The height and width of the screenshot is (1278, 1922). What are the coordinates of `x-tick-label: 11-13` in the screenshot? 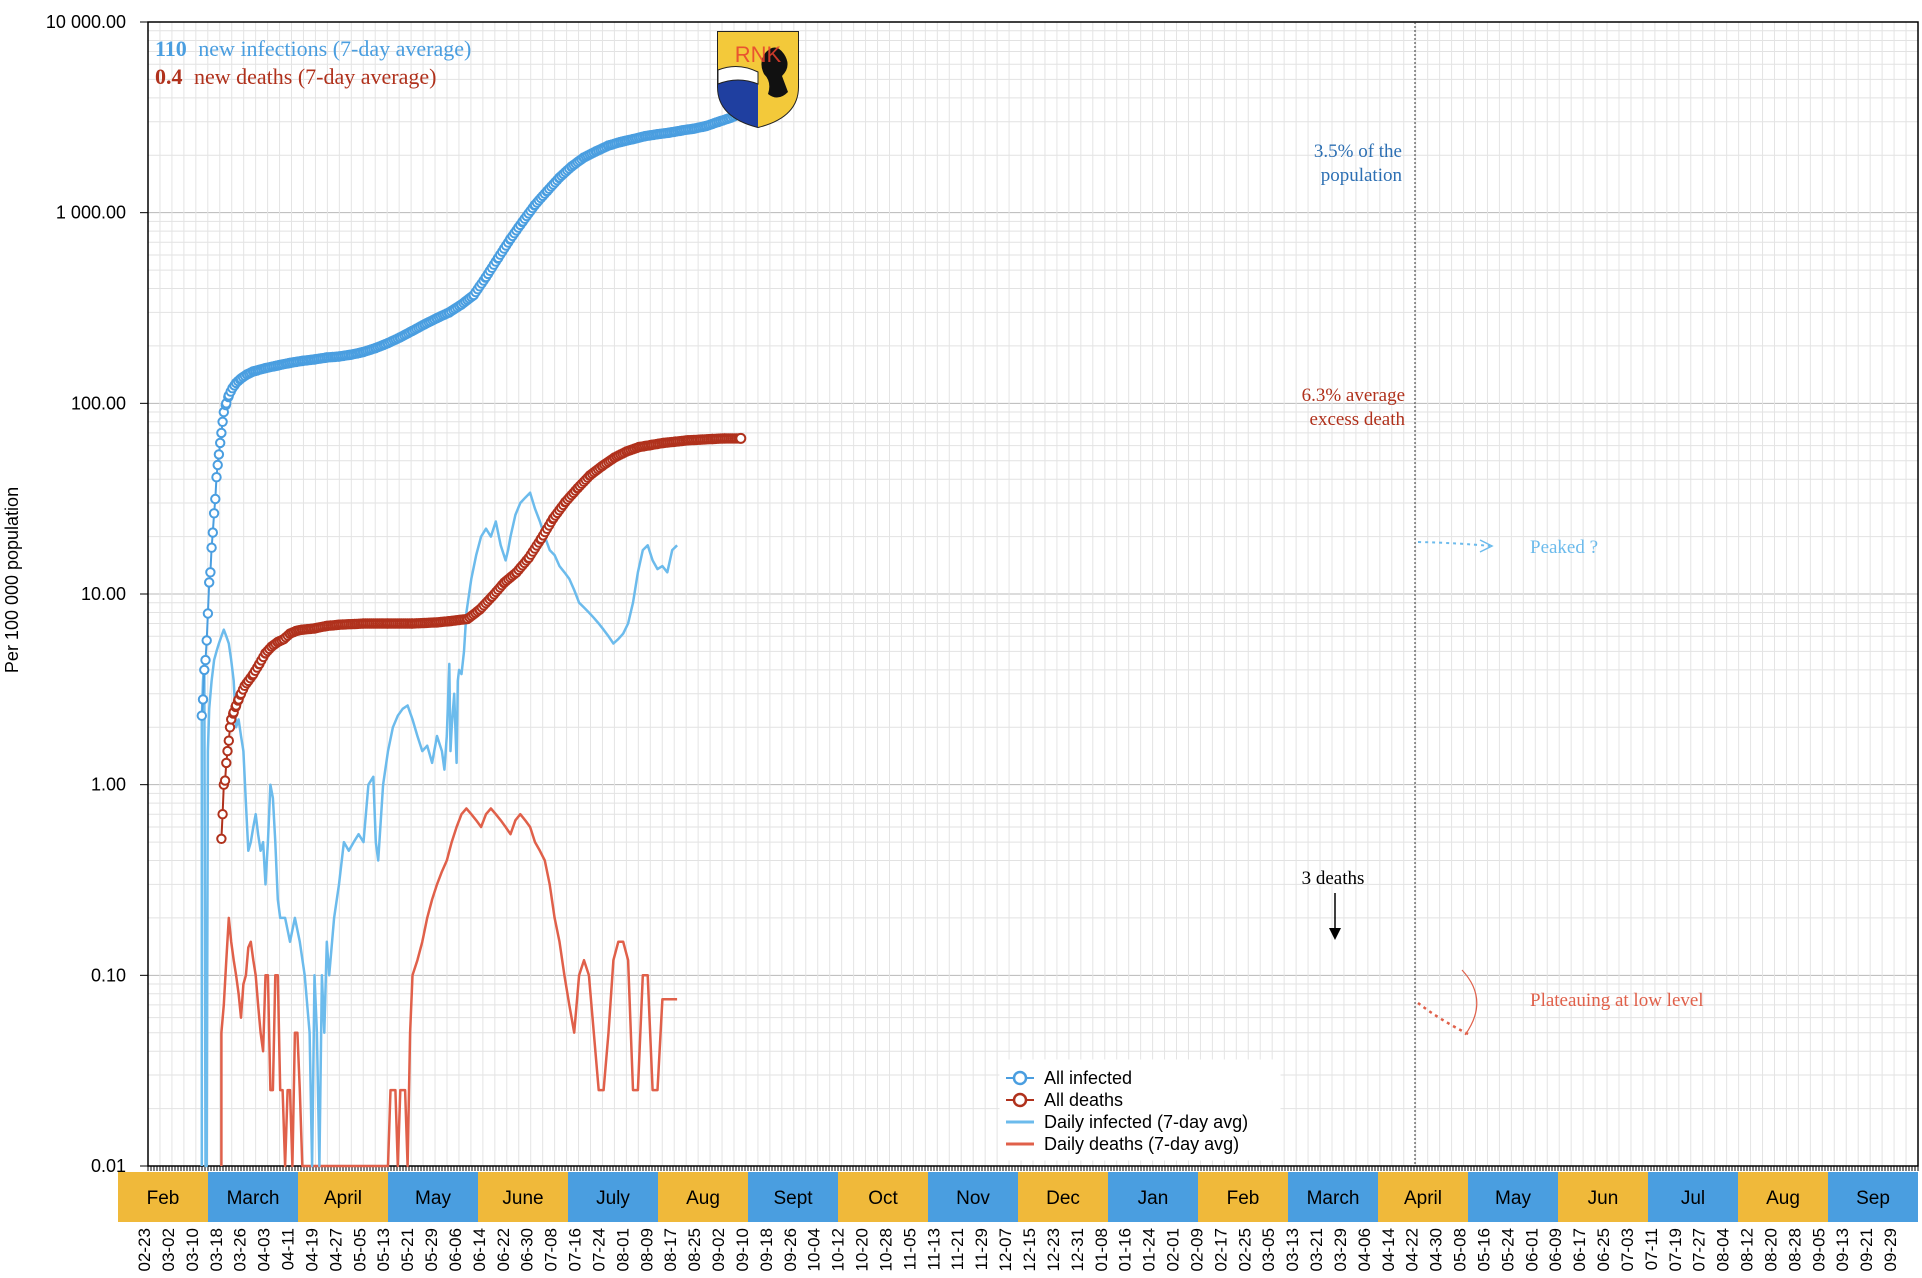 It's located at (933, 1249).